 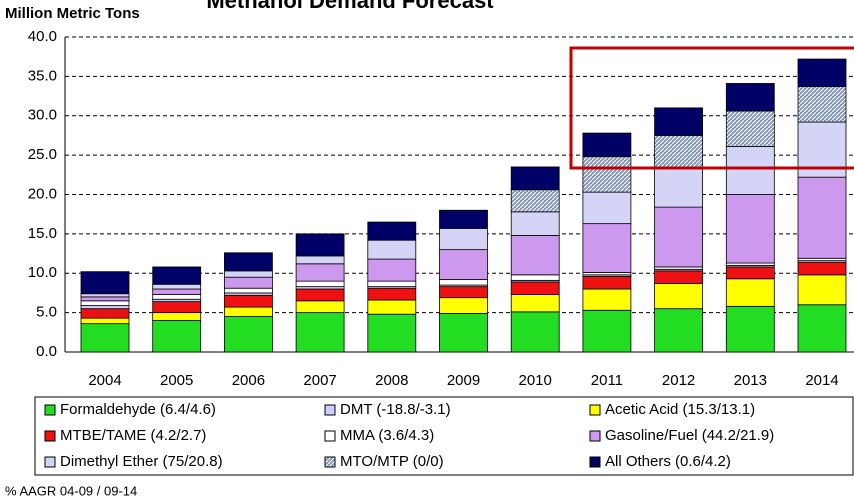 What do you see at coordinates (821, 380) in the screenshot?
I see `x-tick-label: 2014` at bounding box center [821, 380].